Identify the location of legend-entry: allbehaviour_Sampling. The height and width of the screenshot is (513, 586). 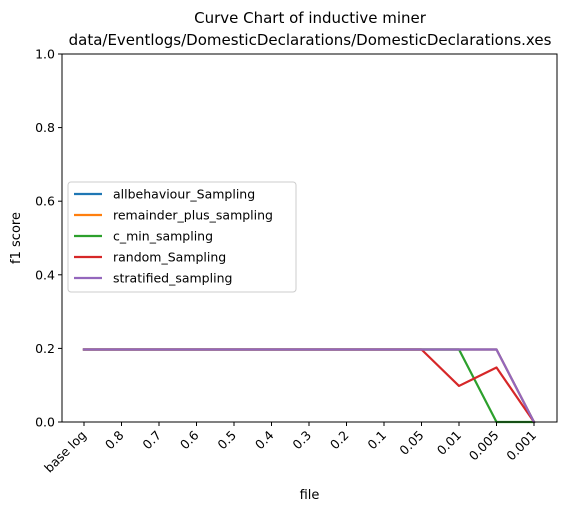
(184, 194).